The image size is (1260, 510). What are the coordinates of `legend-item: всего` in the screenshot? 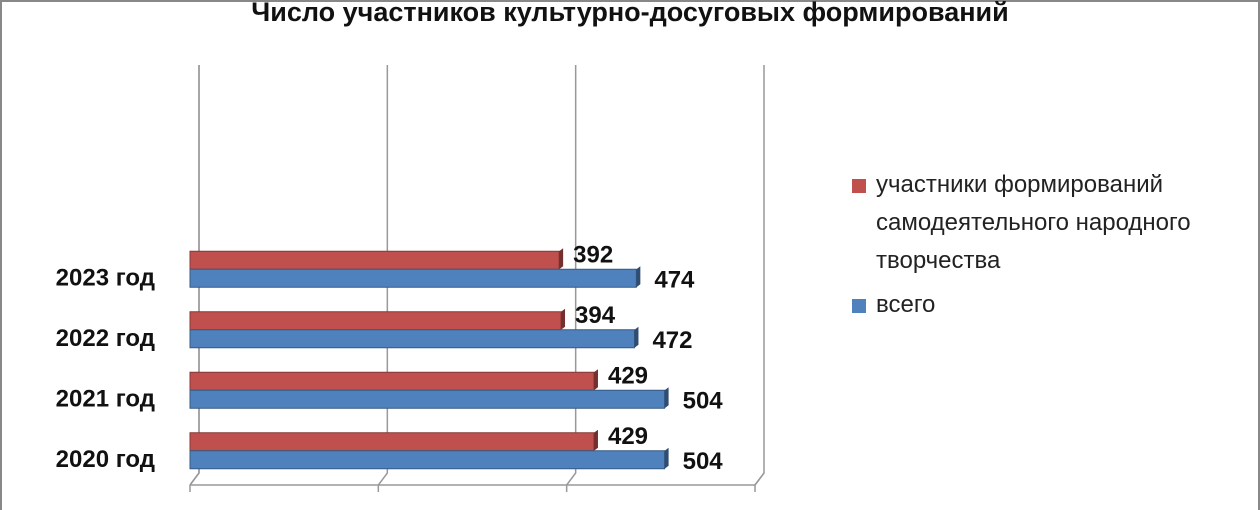 It's located at (1037, 305).